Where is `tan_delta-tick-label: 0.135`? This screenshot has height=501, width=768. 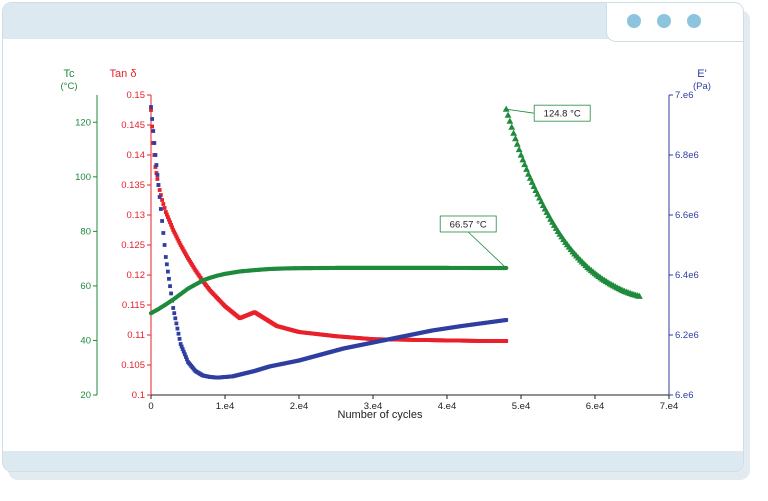 tan_delta-tick-label: 0.135 is located at coordinates (133, 185).